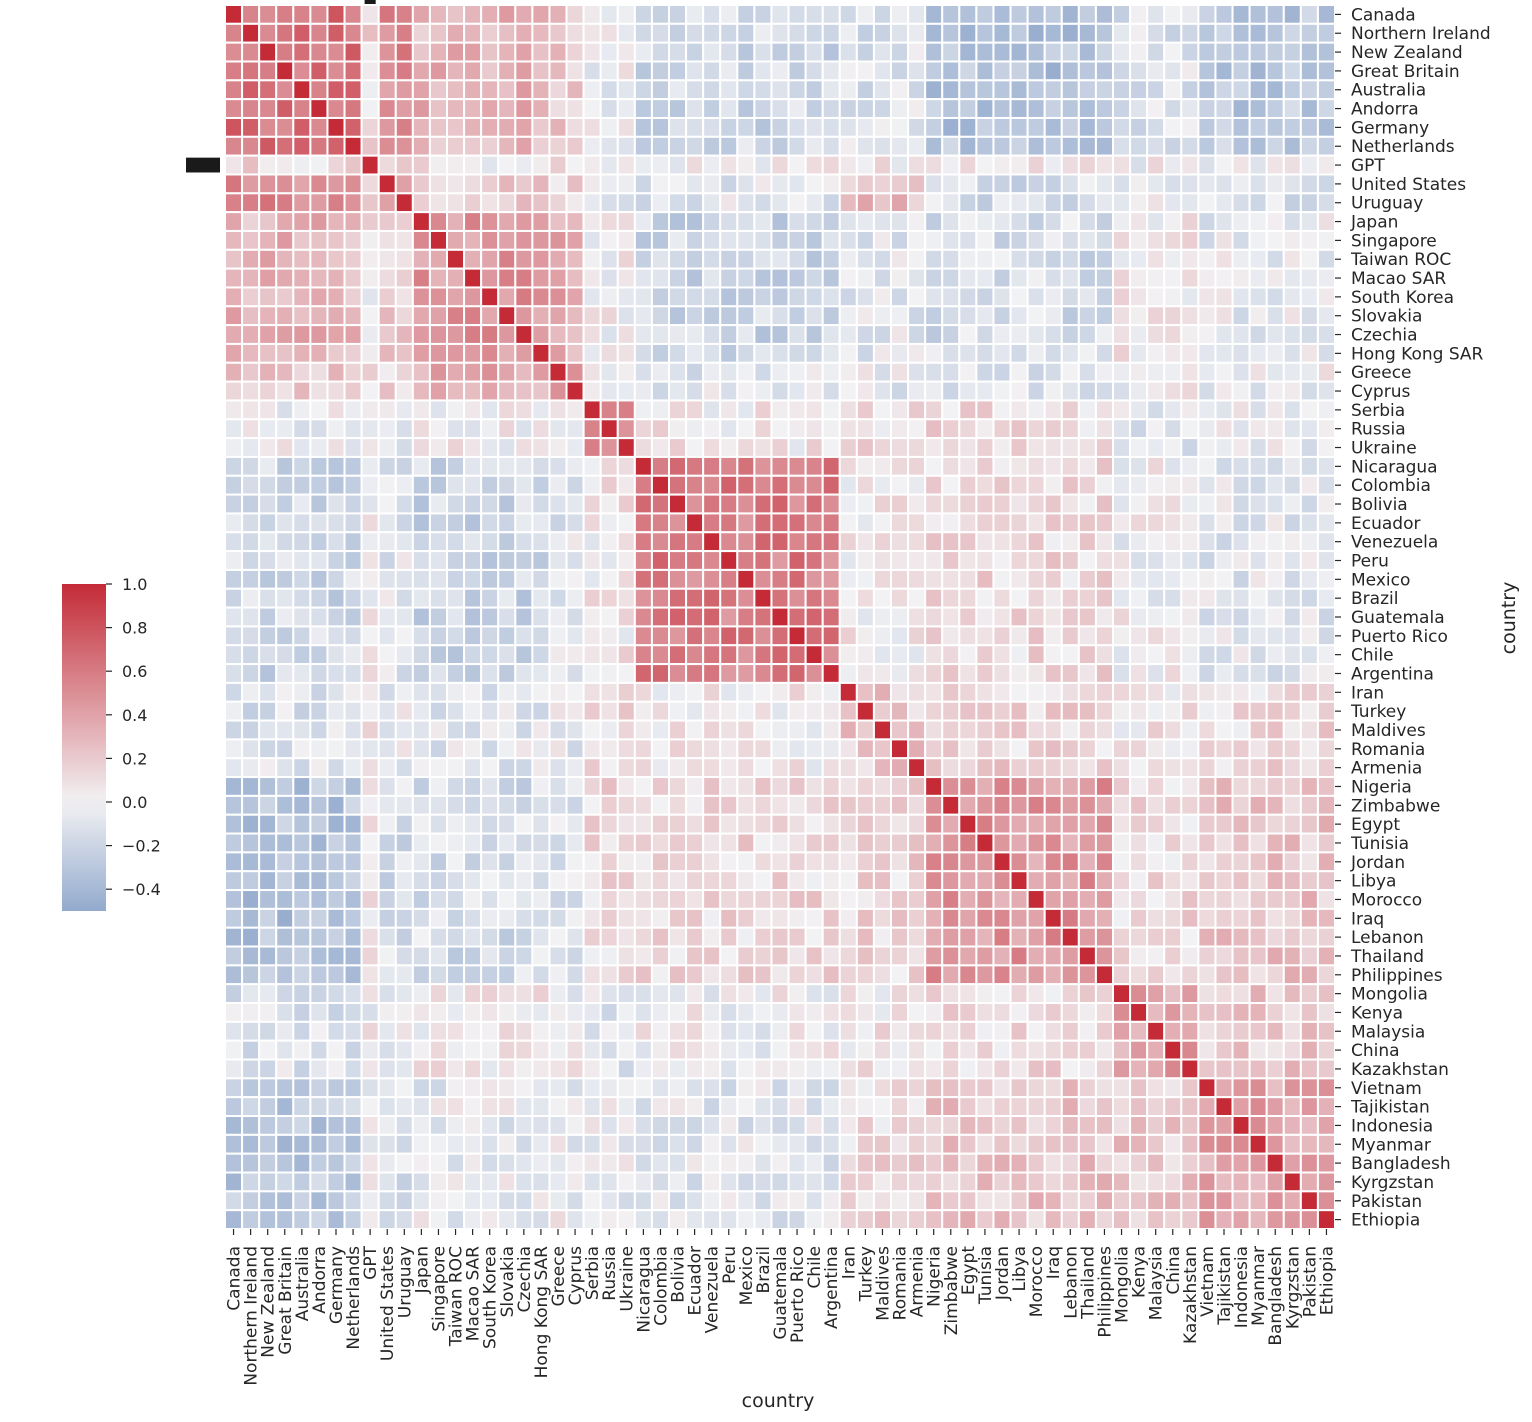  Describe the element at coordinates (1375, 1051) in the screenshot. I see `y-tick-label: China` at that location.